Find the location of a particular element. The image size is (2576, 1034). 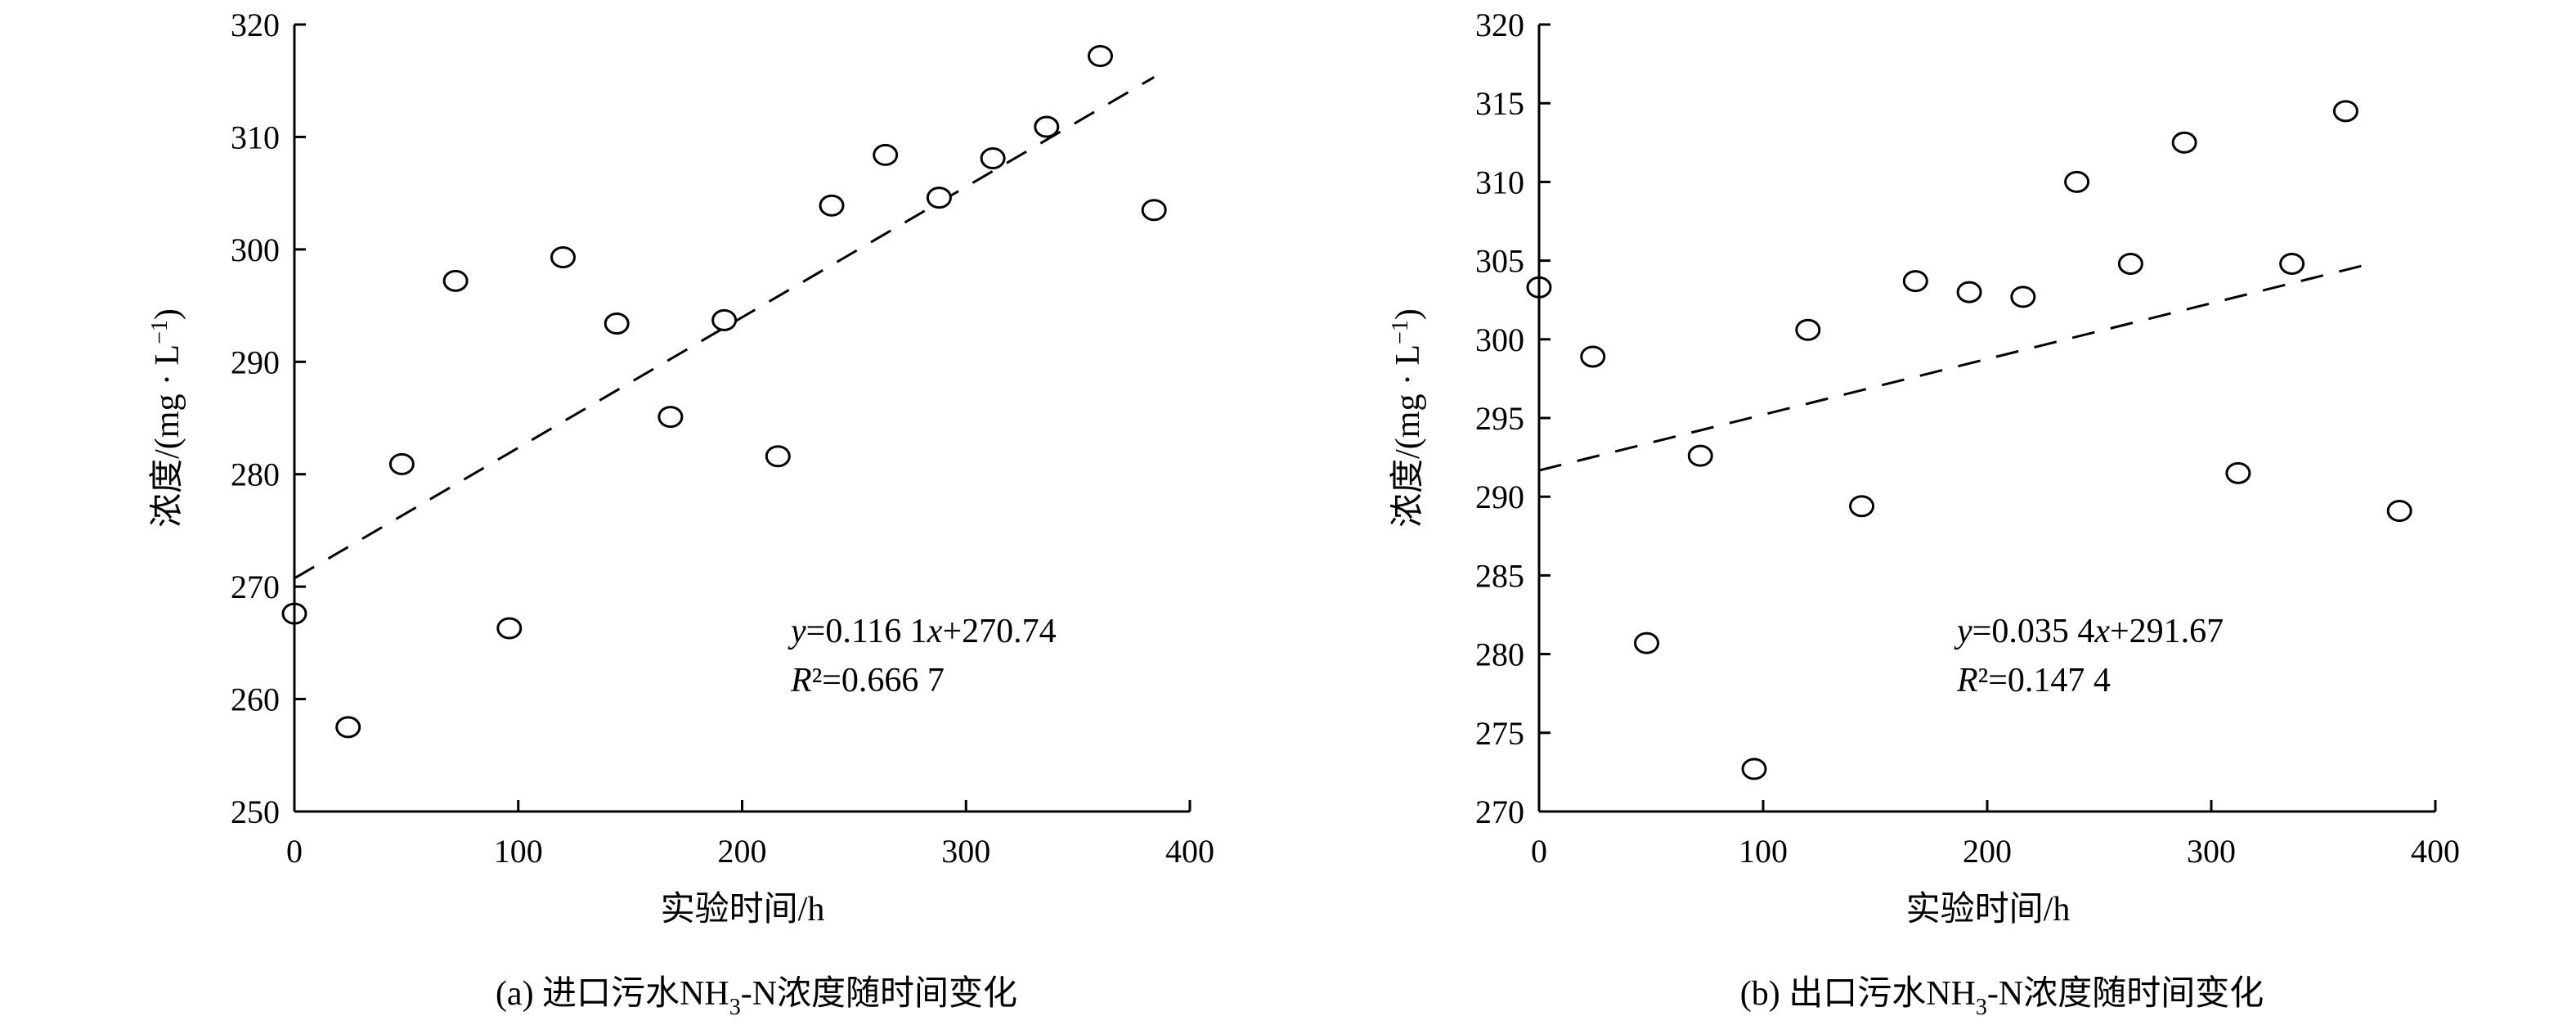

chart-b-y-tick-label: 285 is located at coordinates (1499, 575).